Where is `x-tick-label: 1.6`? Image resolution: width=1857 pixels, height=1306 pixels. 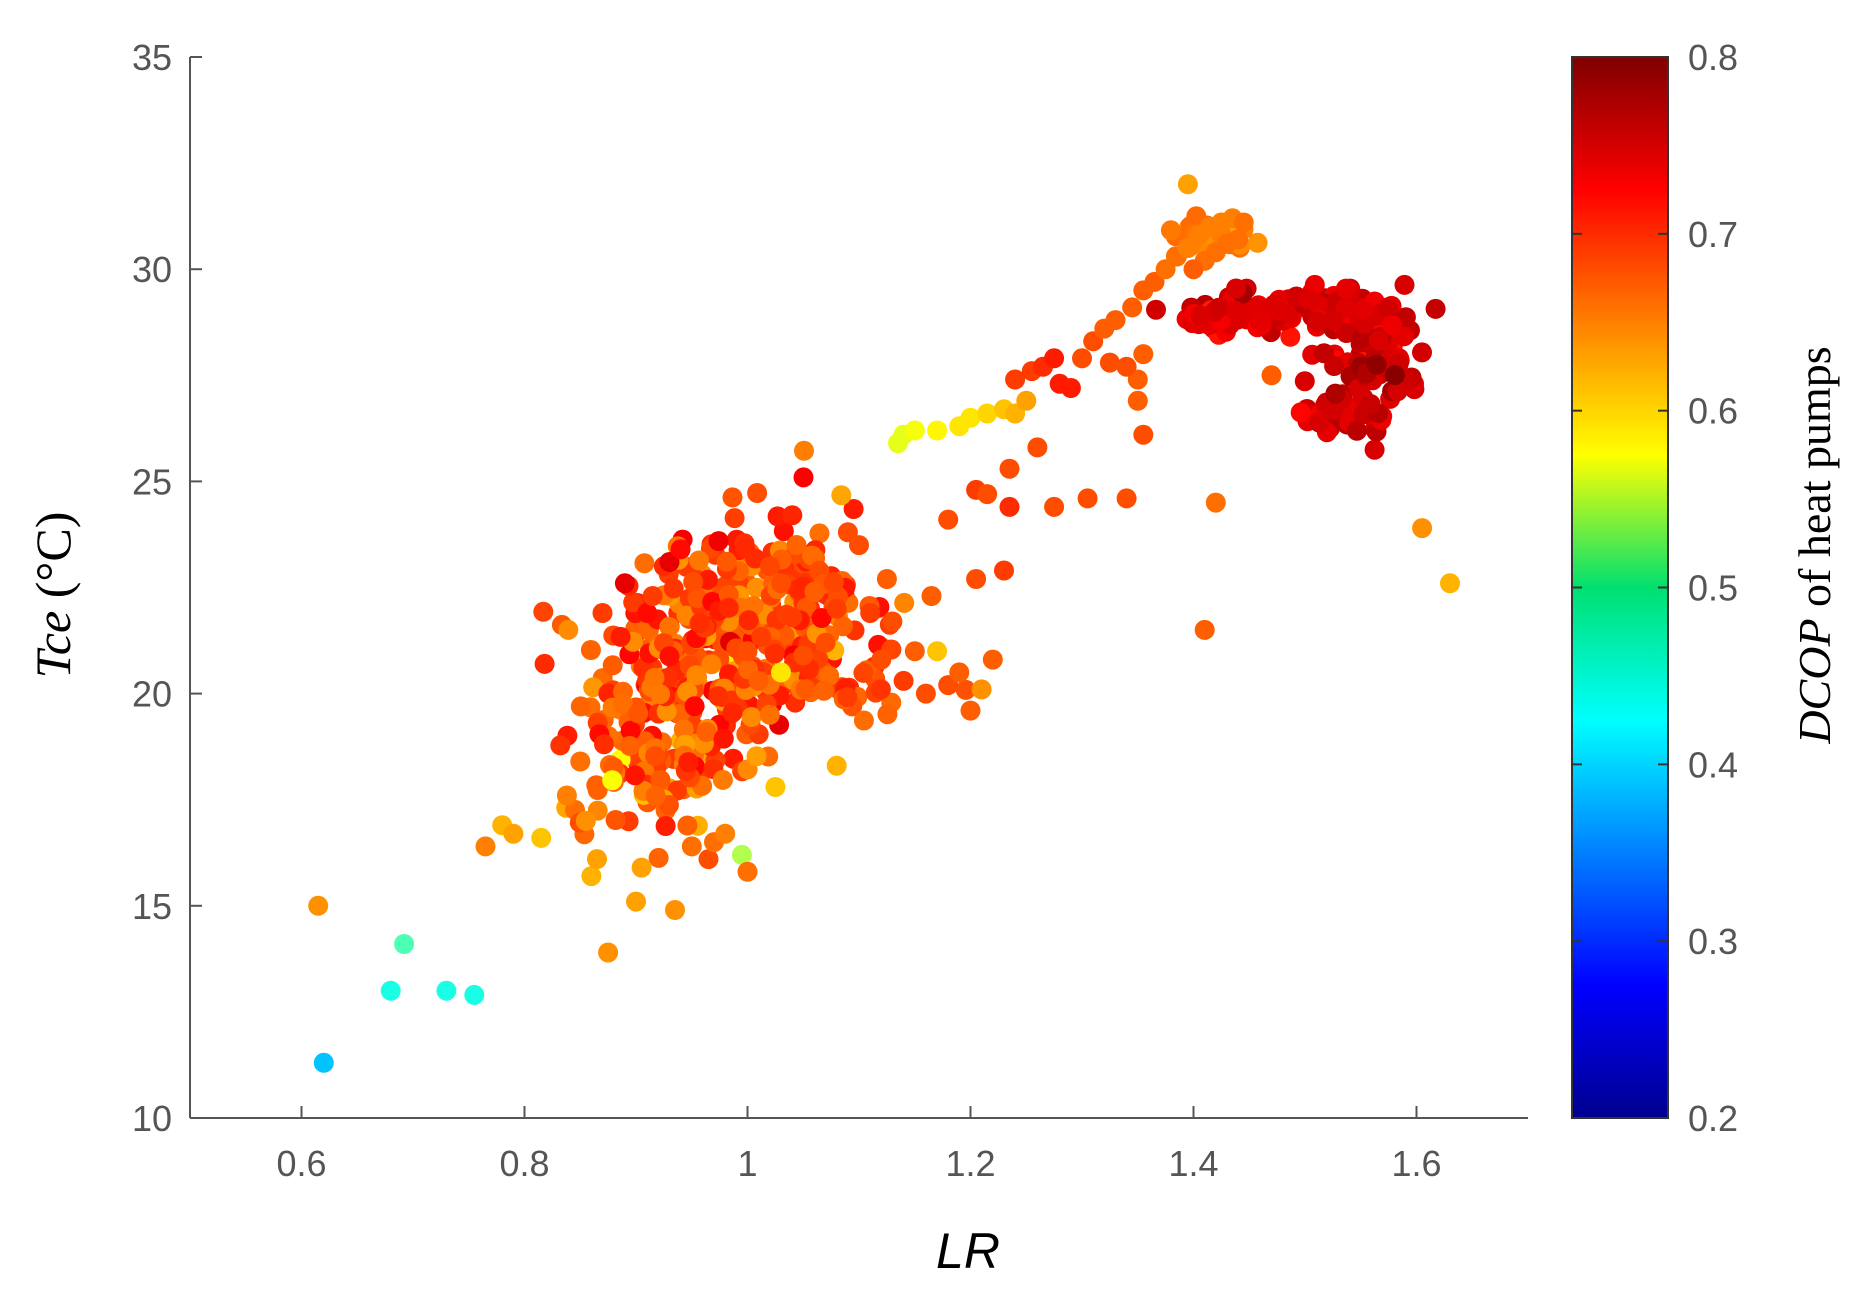 x-tick-label: 1.6 is located at coordinates (1416, 1163).